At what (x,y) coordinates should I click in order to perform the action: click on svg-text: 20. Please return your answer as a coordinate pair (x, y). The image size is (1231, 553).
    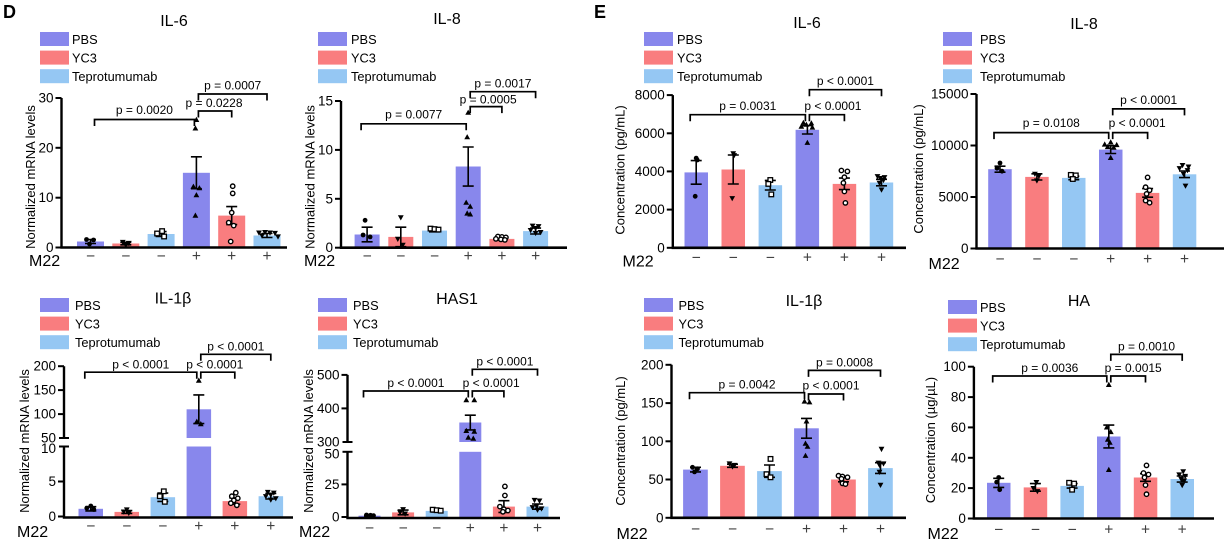
    Looking at the image, I should click on (958, 488).